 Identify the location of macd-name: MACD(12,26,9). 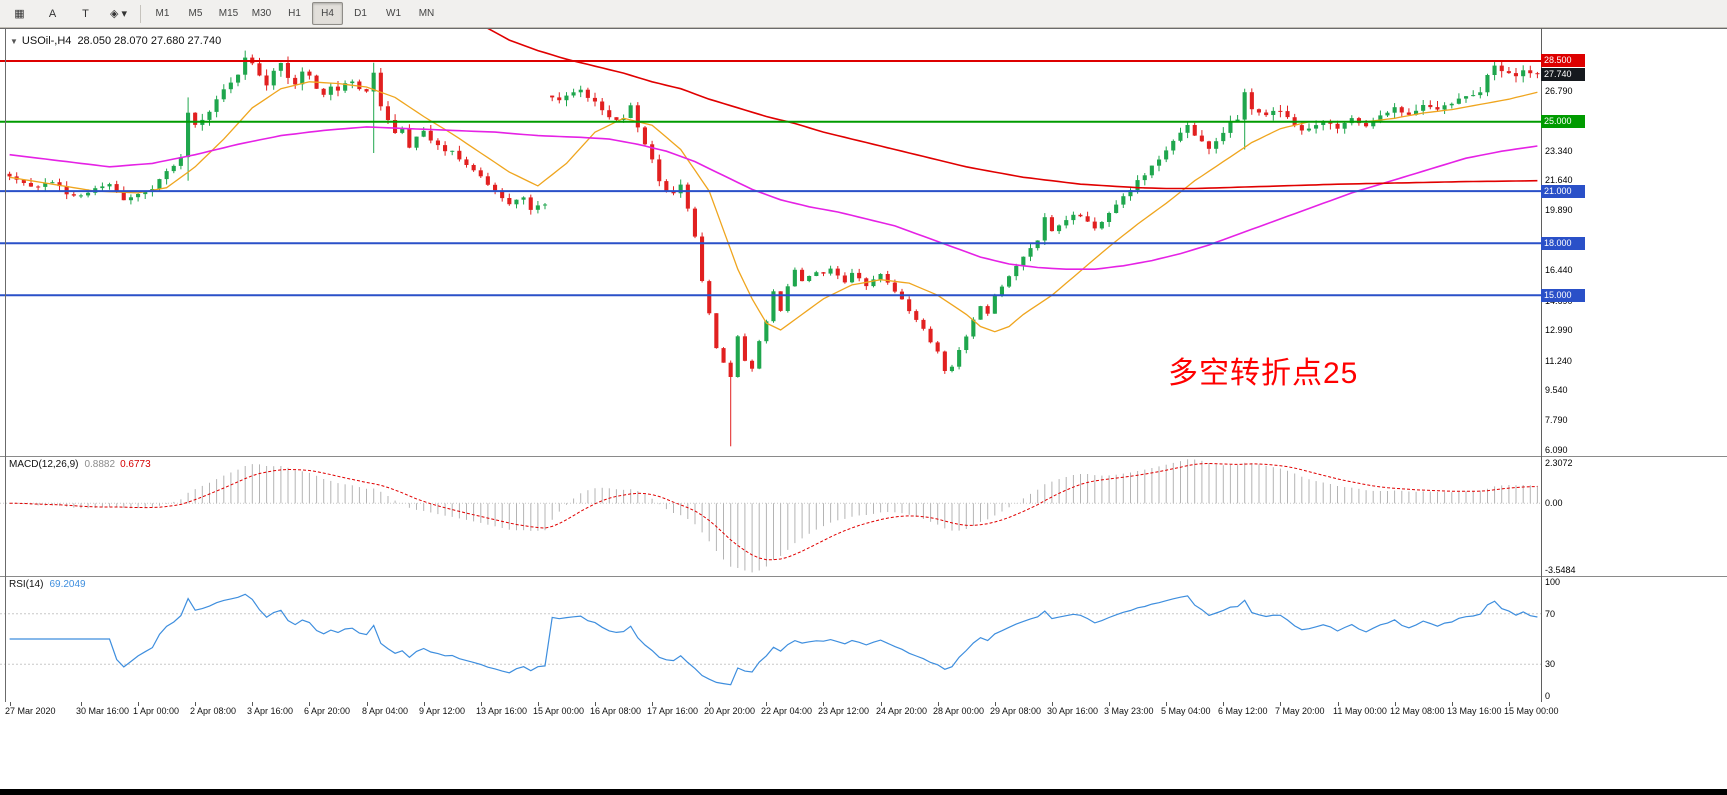
(44, 464).